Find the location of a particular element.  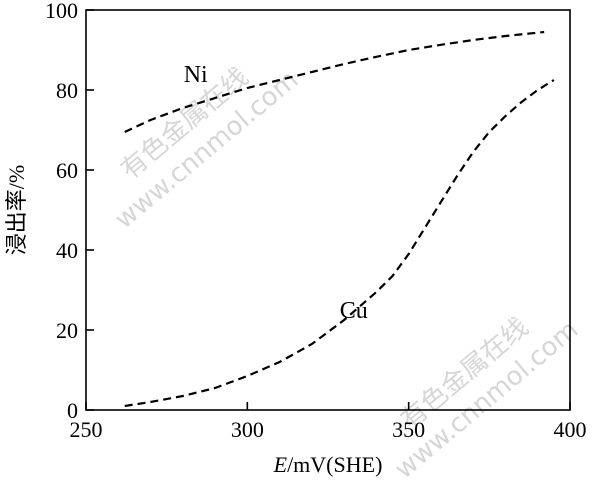

y-tick-label: 40 is located at coordinates (67, 250).